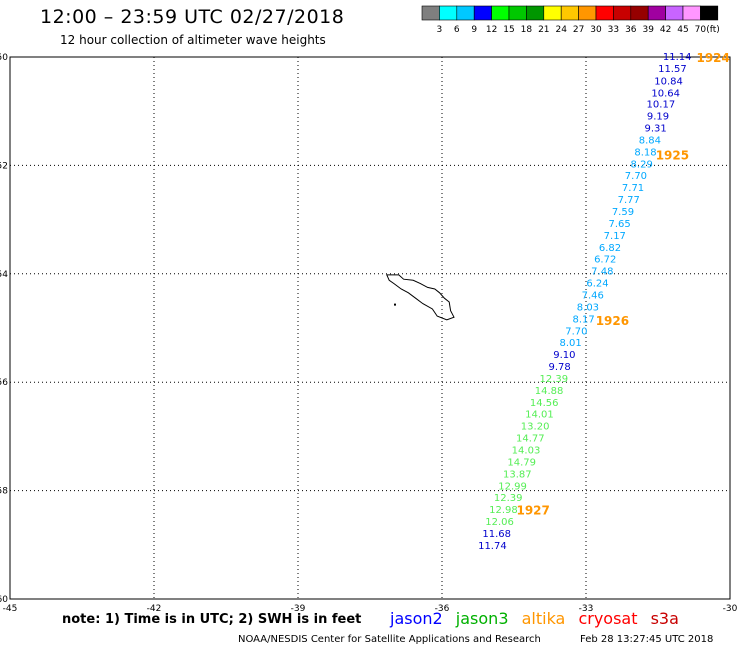 This screenshot has width=740, height=650. What do you see at coordinates (650, 140) in the screenshot?
I see `wave-height-value: 8.84` at bounding box center [650, 140].